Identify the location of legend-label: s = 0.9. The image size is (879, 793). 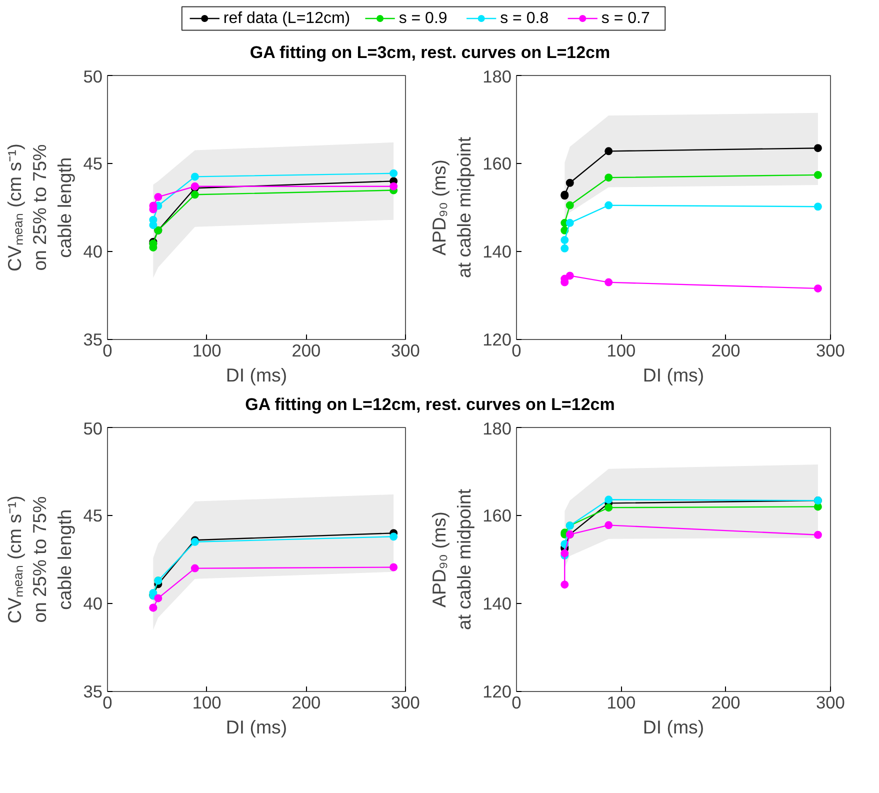
(423, 18).